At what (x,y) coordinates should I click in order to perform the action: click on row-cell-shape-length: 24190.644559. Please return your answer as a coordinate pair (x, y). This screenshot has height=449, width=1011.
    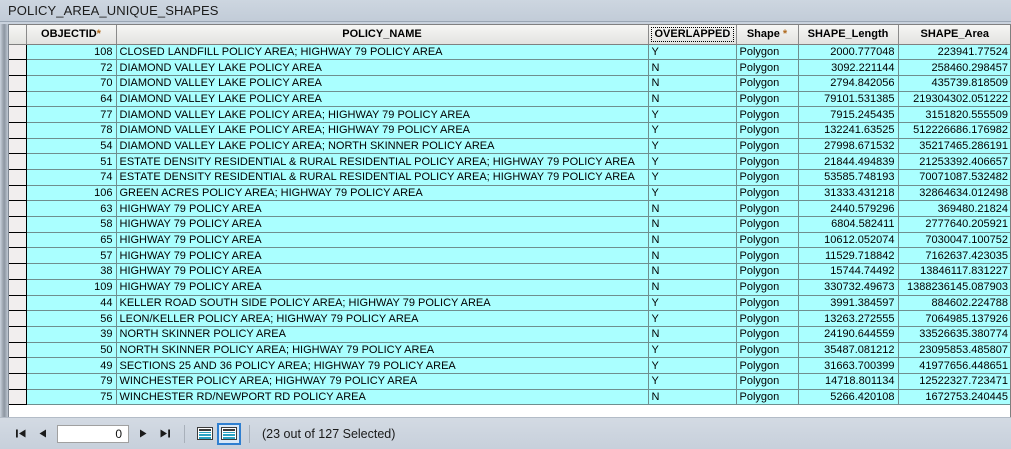
    Looking at the image, I should click on (848, 334).